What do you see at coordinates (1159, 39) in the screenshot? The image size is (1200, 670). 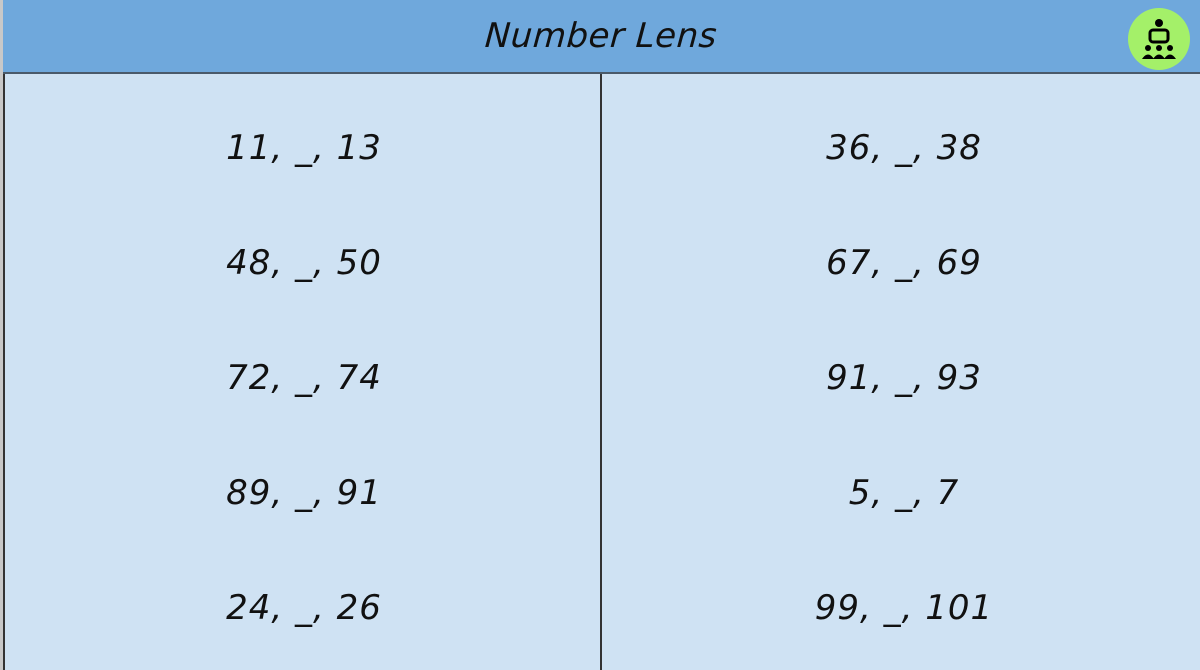 I see `teacher-group-icon` at bounding box center [1159, 39].